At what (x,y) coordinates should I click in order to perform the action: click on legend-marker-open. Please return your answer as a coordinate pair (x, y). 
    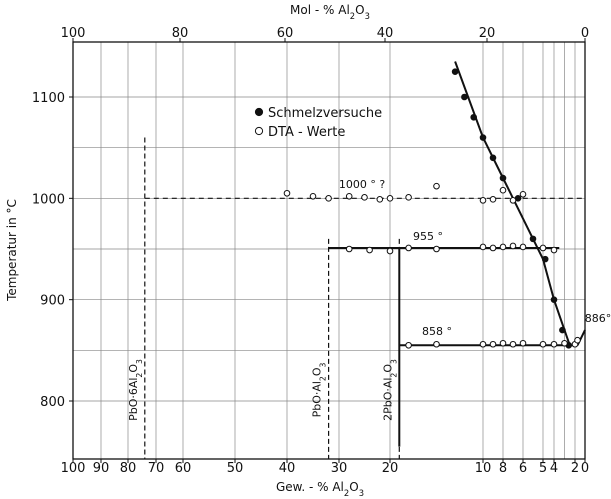
    Looking at the image, I should click on (259, 131).